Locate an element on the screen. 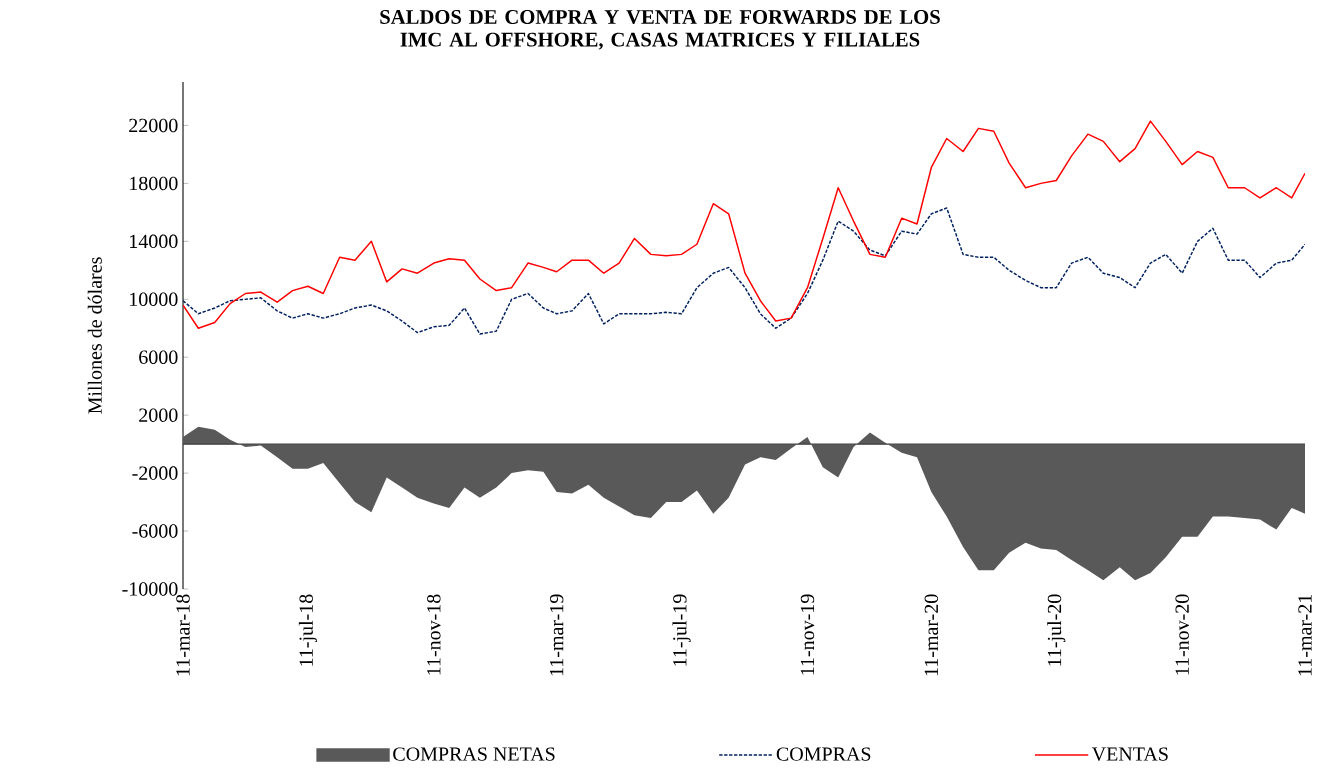 The image size is (1326, 768). x-tick-label: 11-nov-18 is located at coordinates (434, 634).